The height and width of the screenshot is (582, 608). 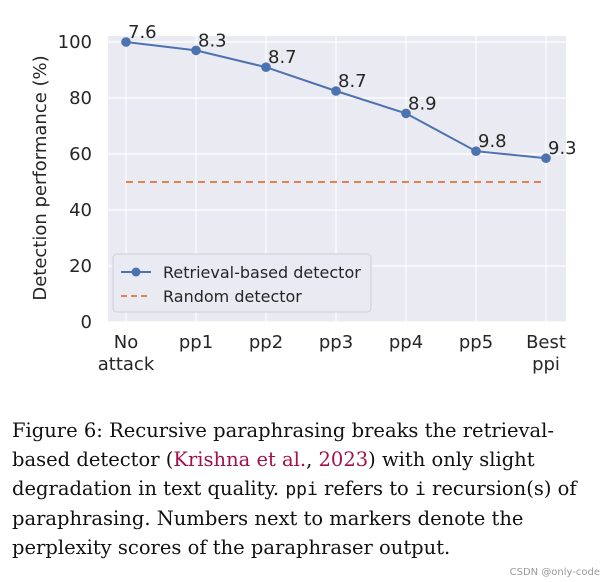 I want to click on x-tick-label-line: pp2, so click(x=266, y=342).